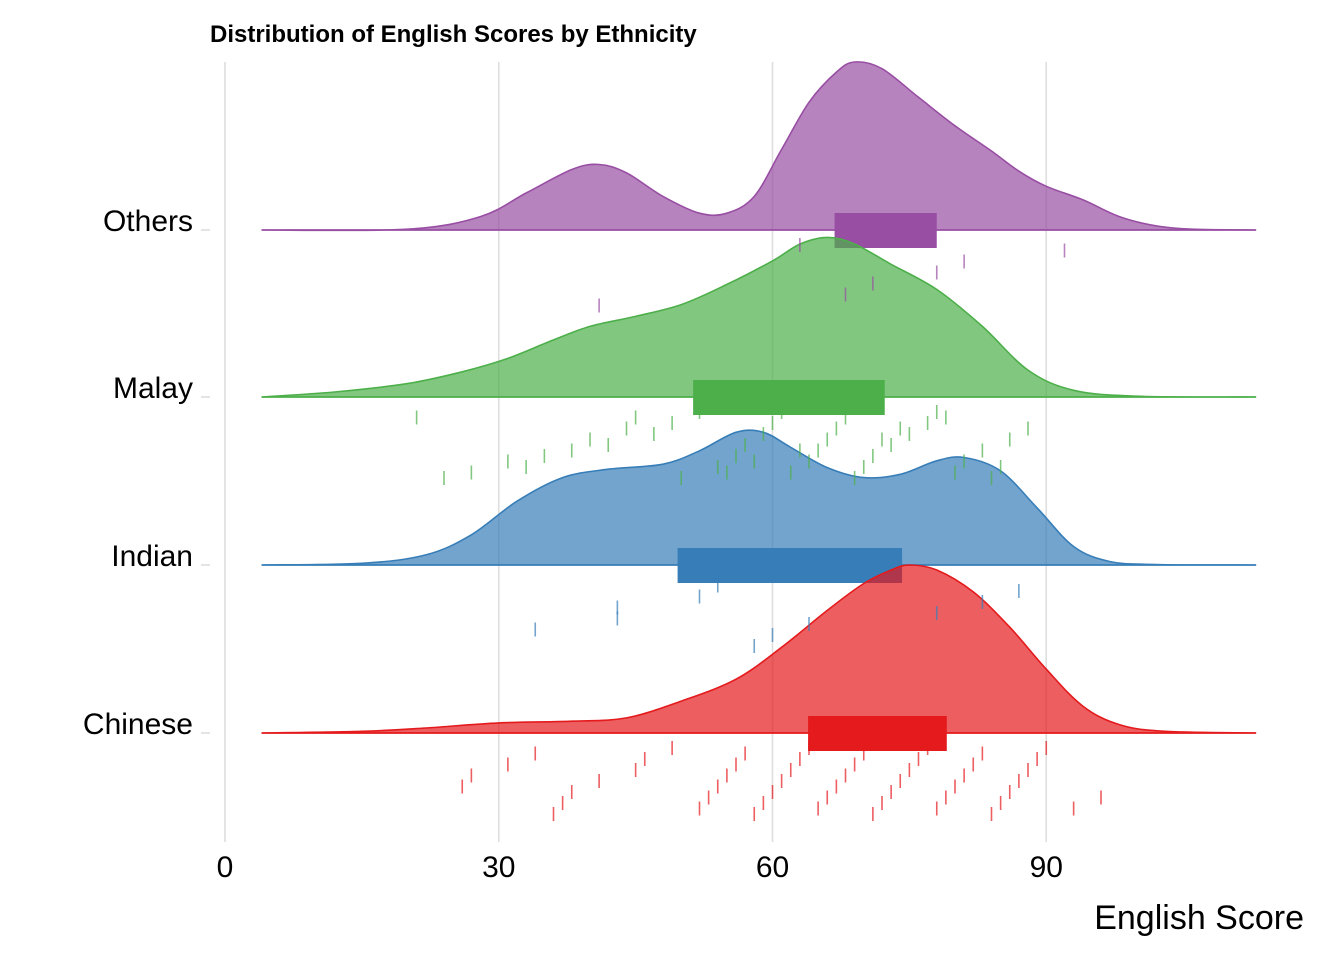 This screenshot has width=1344, height=960. I want to click on y-label-malay: Malay, so click(153, 388).